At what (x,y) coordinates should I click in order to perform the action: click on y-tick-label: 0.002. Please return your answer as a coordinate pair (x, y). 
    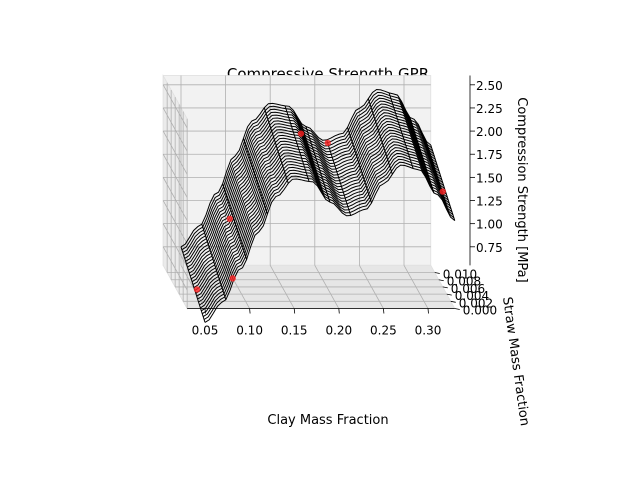
    Looking at the image, I should click on (476, 303).